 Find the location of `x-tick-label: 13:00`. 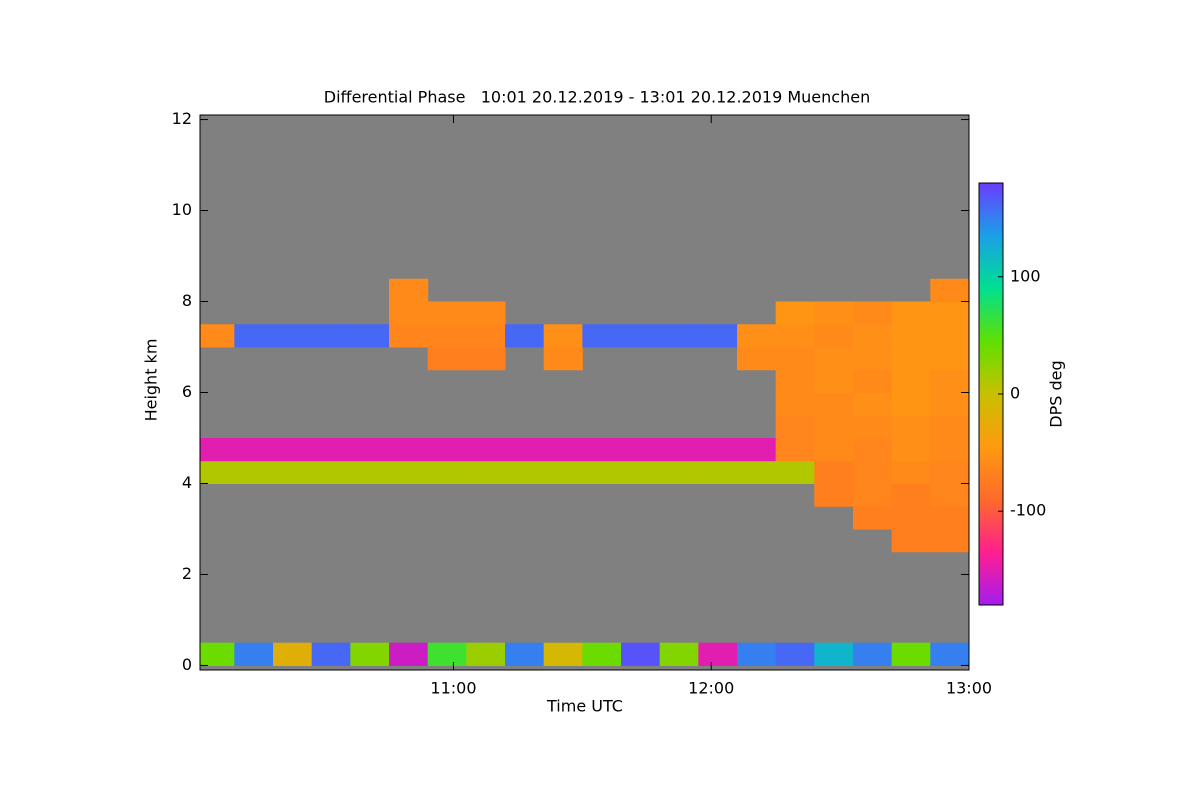

x-tick-label: 13:00 is located at coordinates (969, 688).